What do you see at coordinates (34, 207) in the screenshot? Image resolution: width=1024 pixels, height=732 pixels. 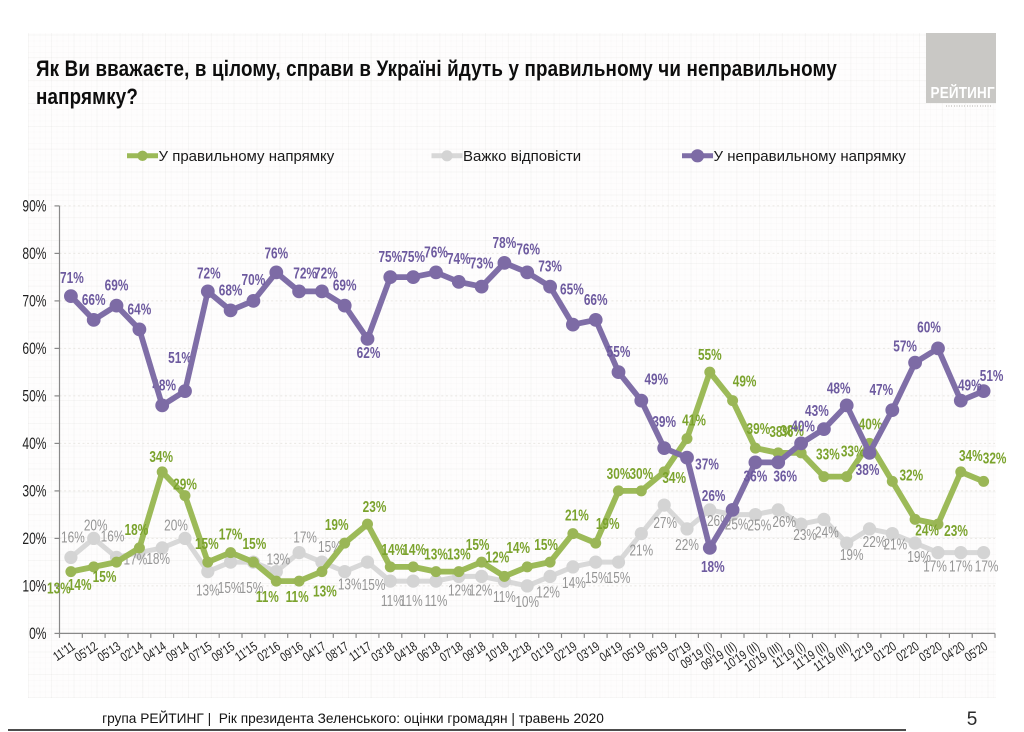 I see `svg-text: 90%` at bounding box center [34, 207].